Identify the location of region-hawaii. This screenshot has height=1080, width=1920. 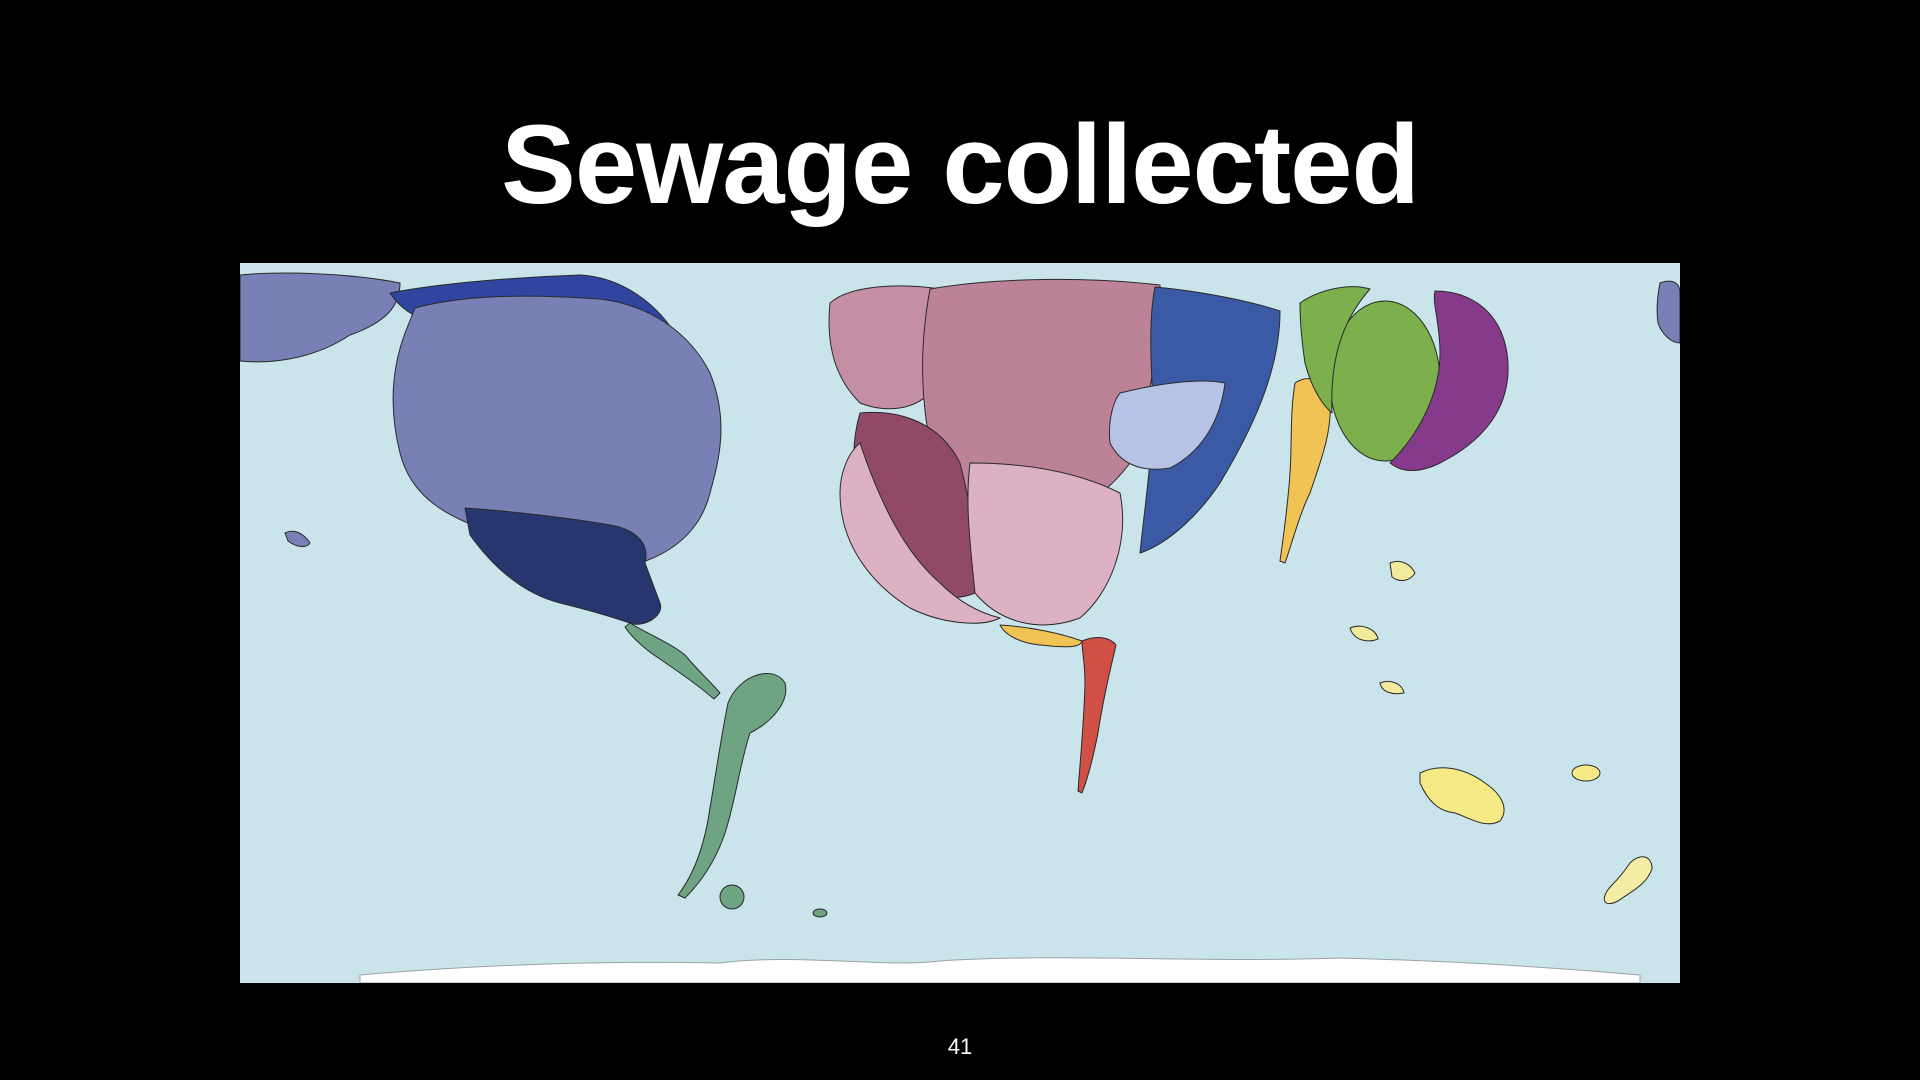
(297, 539).